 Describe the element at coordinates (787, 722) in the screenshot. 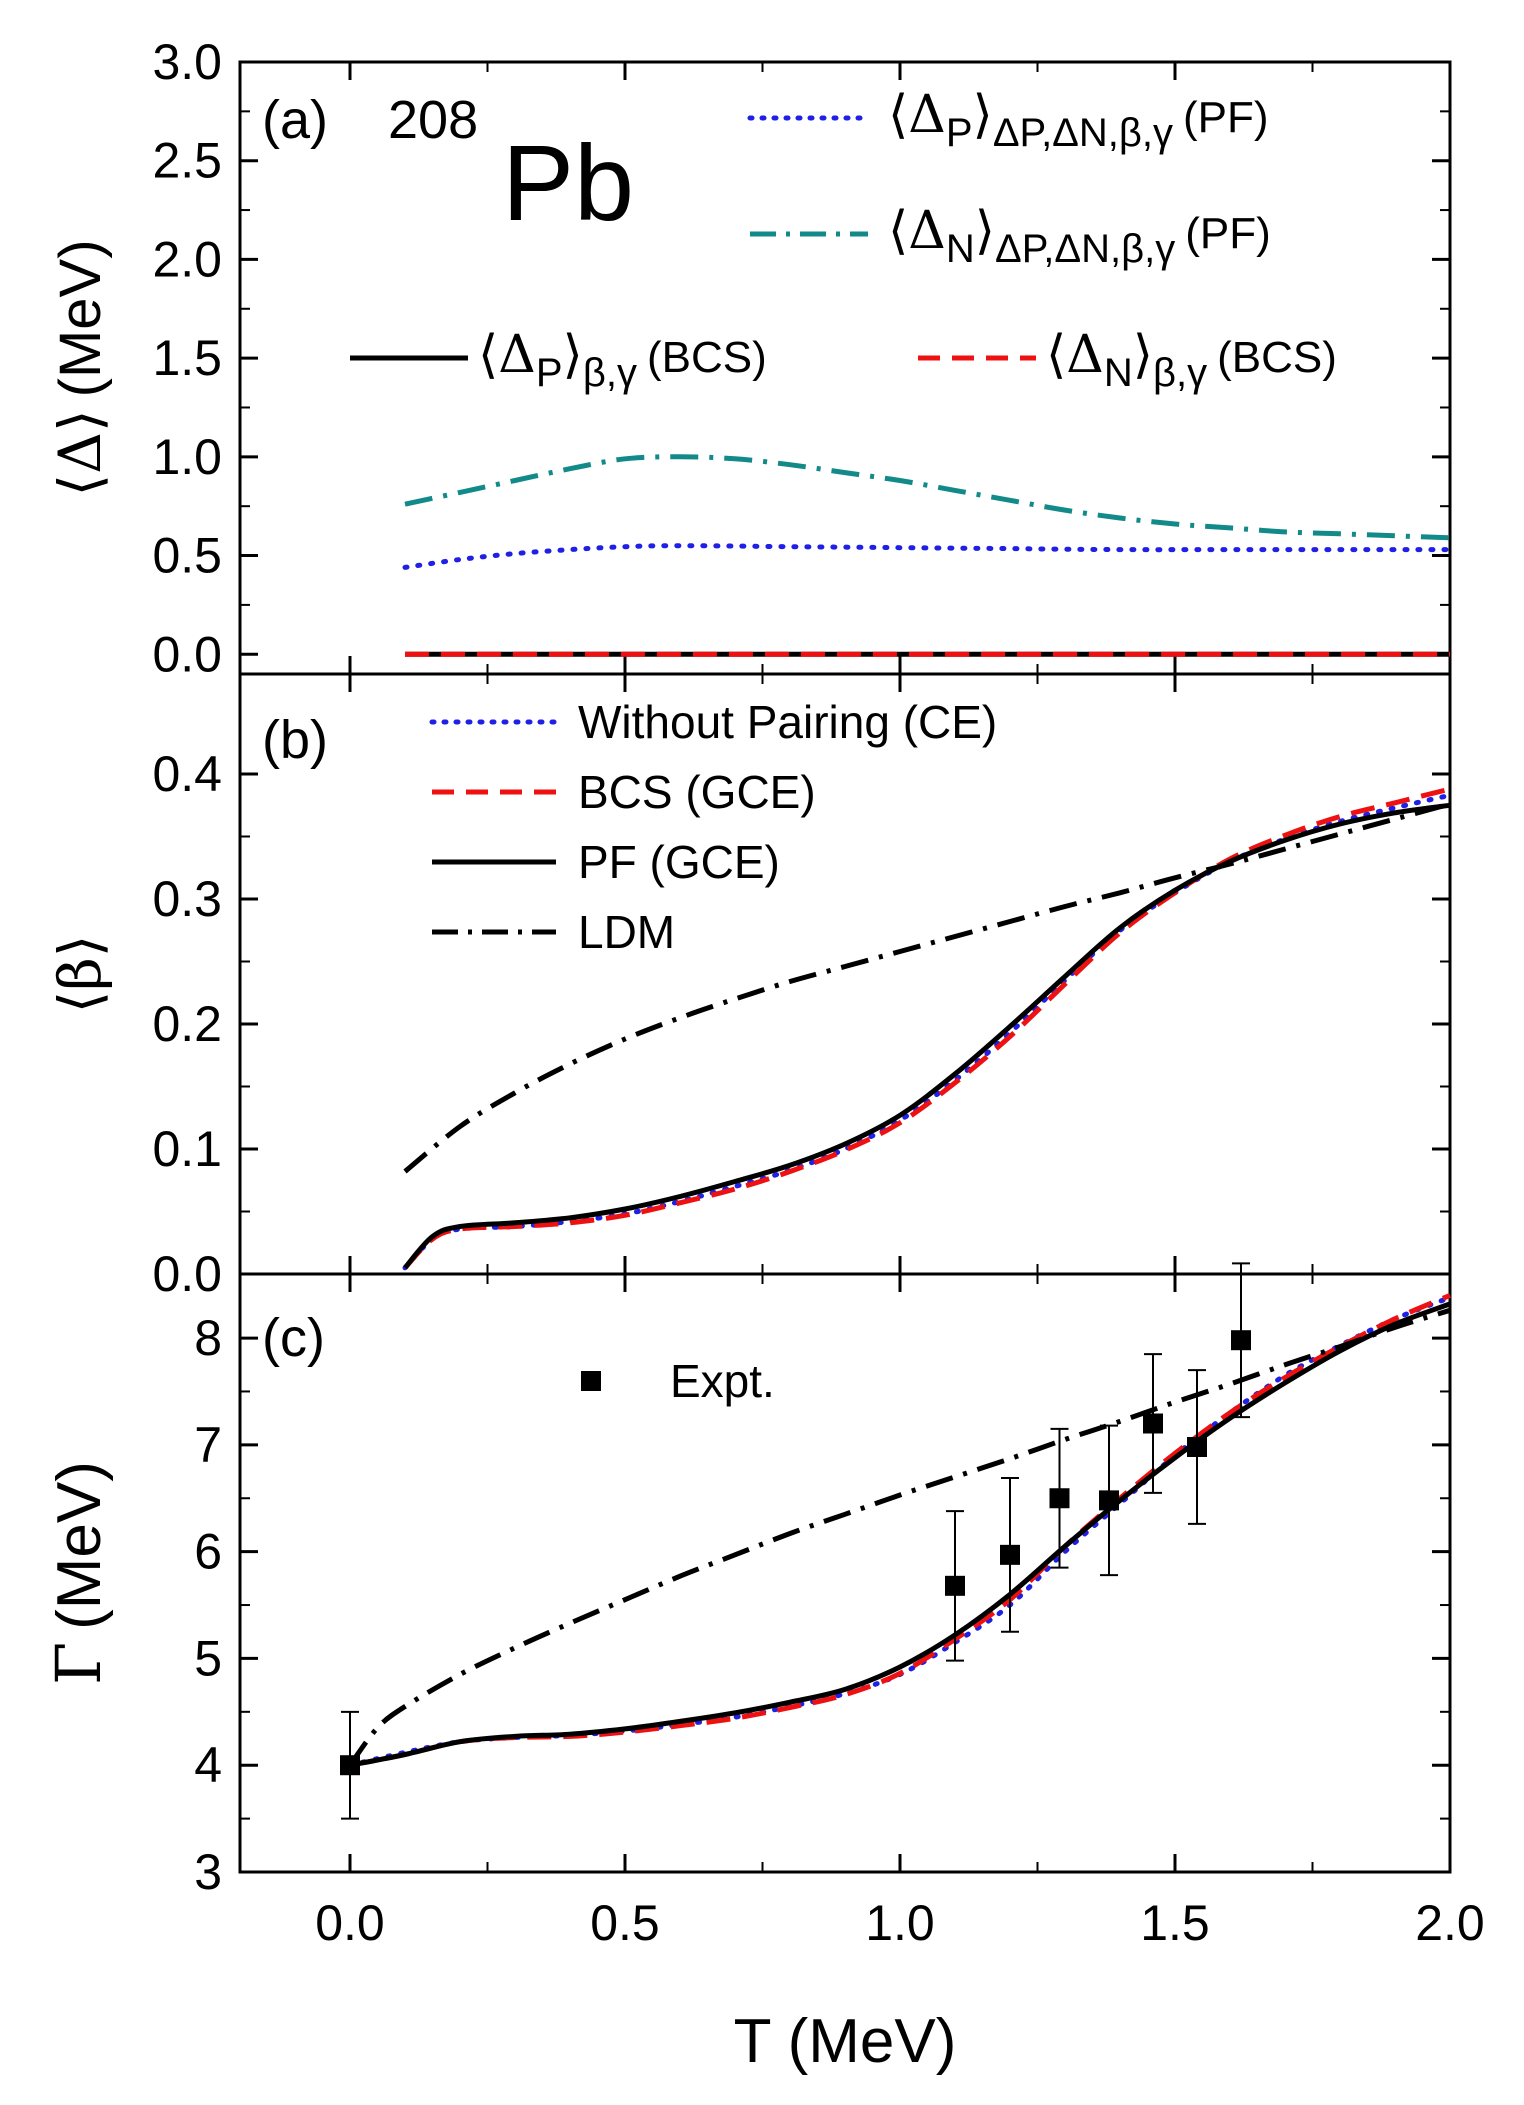

I see `legend-b-without-pairing-label: Without Pairing (CE)` at that location.